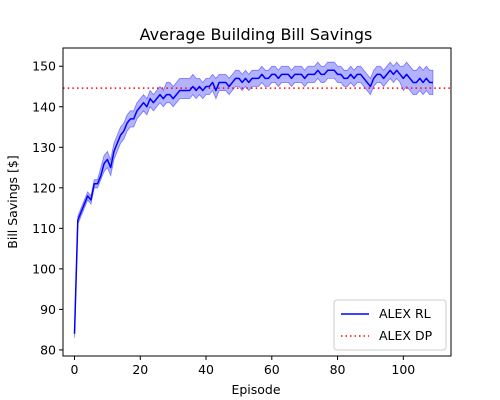  I want to click on y-tick-label: 110, so click(44, 228).